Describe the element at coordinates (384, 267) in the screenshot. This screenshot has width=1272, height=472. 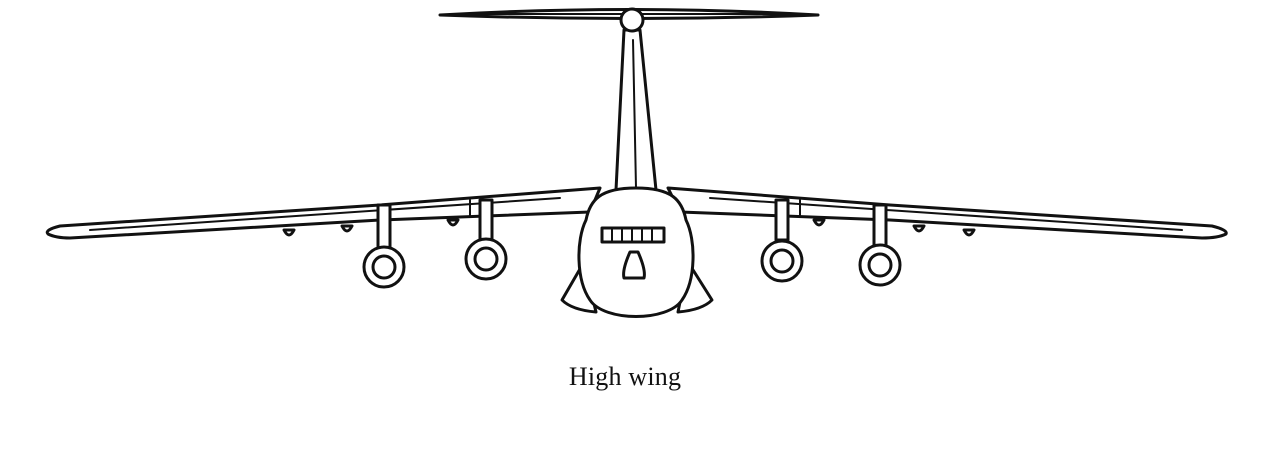
I see `engine-outer-left` at that location.